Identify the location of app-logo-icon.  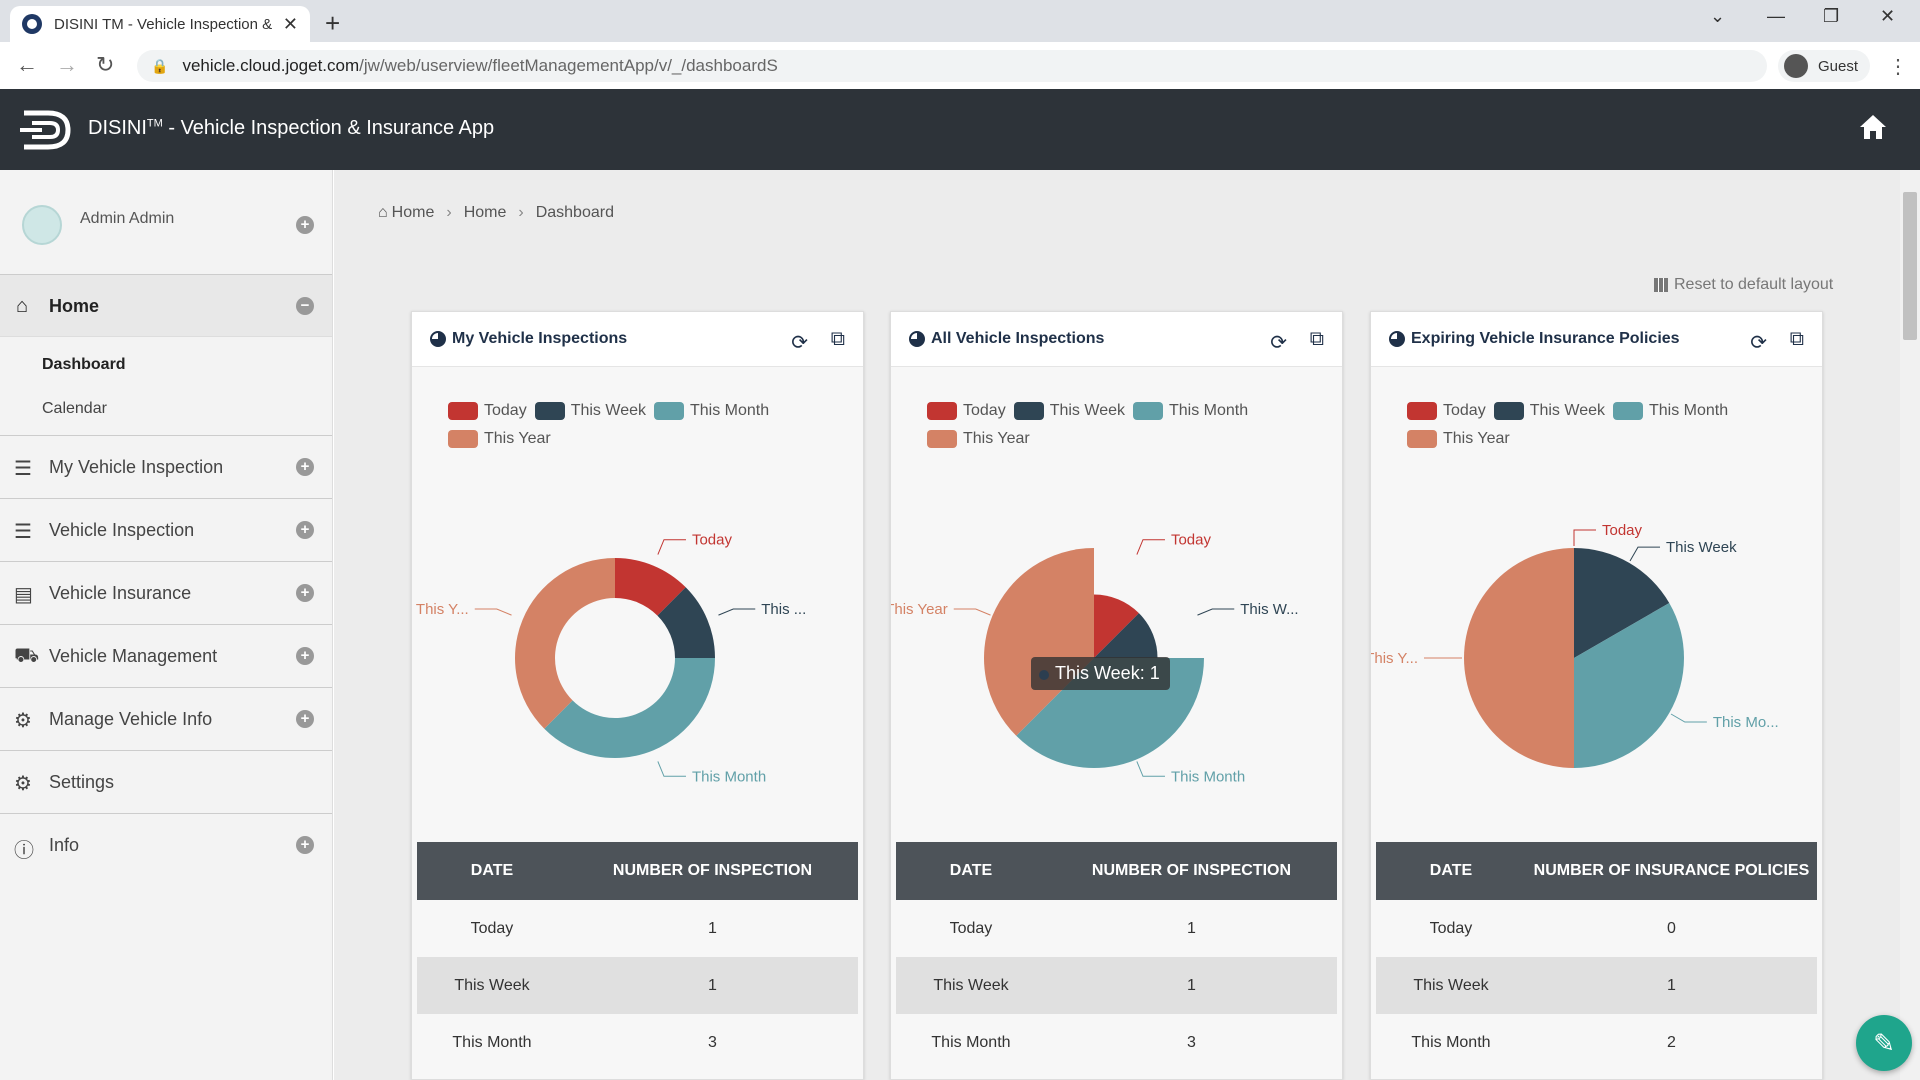
(46, 130).